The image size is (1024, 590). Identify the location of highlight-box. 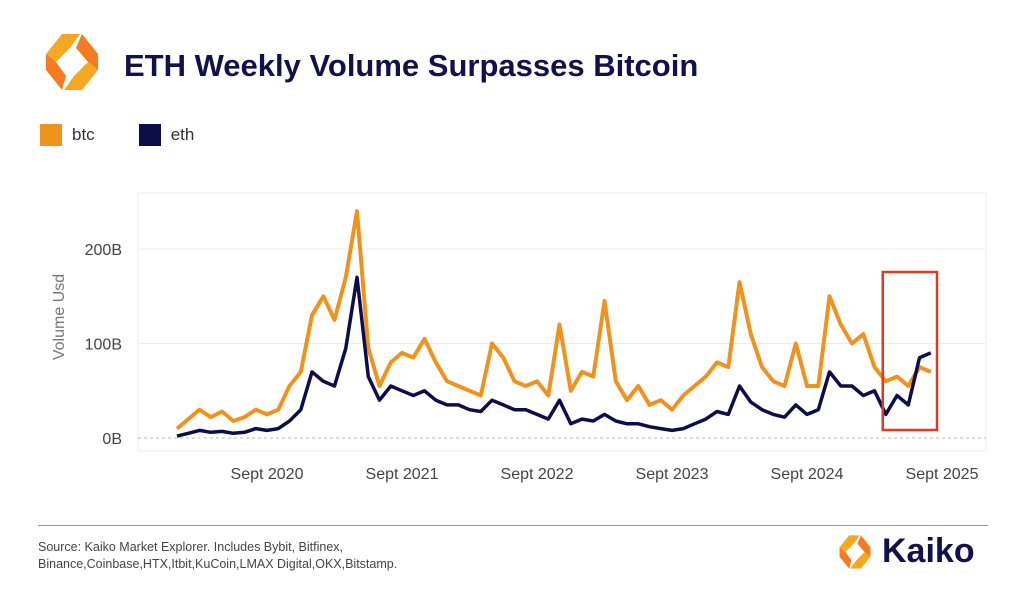
(910, 351).